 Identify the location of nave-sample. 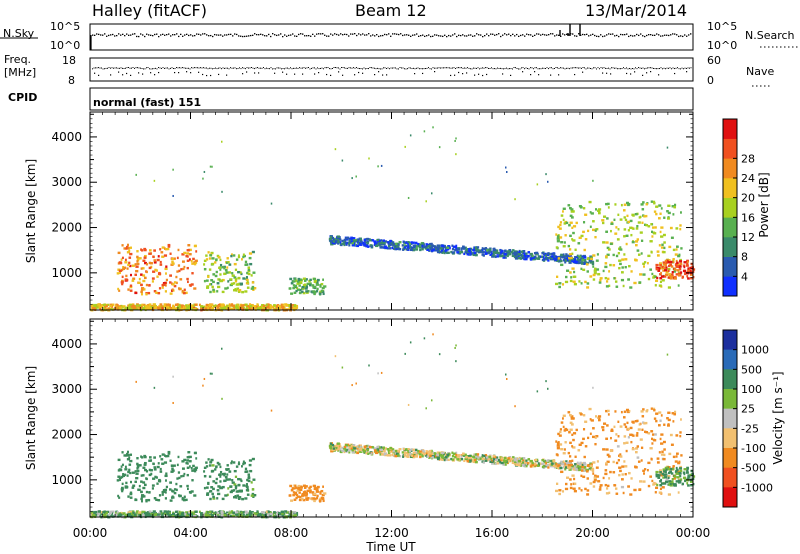
(451, 75).